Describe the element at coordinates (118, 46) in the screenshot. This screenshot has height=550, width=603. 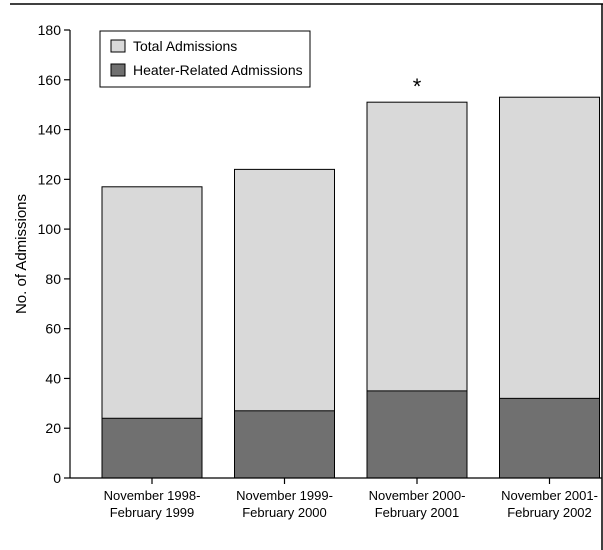
I see `legend-swatch-total` at that location.